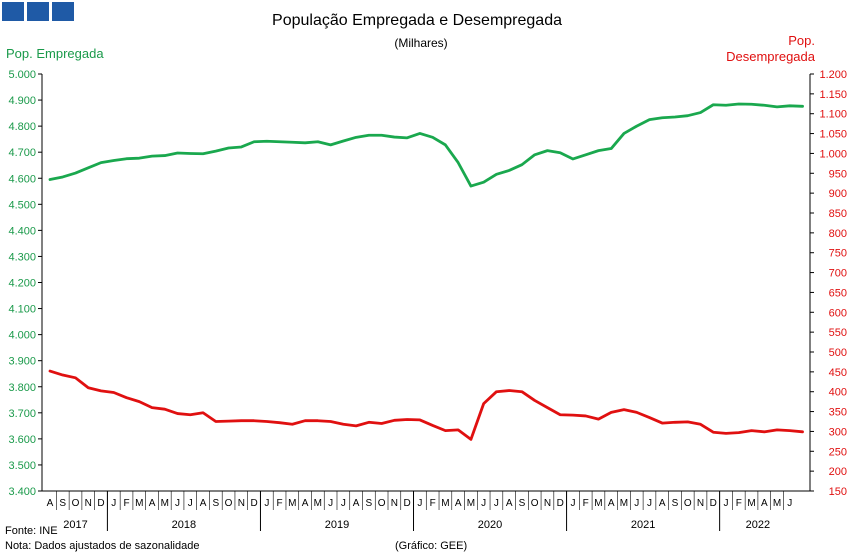 The image size is (852, 555). I want to click on left-axis-tick-label: 4.300, so click(22, 257).